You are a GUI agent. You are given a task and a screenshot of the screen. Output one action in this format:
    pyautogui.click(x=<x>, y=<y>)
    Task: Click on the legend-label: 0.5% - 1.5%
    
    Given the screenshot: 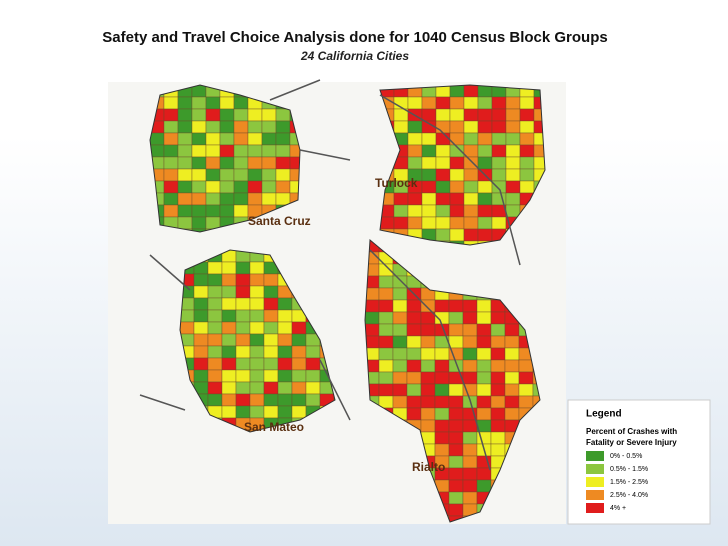 What is the action you would take?
    pyautogui.click(x=629, y=469)
    